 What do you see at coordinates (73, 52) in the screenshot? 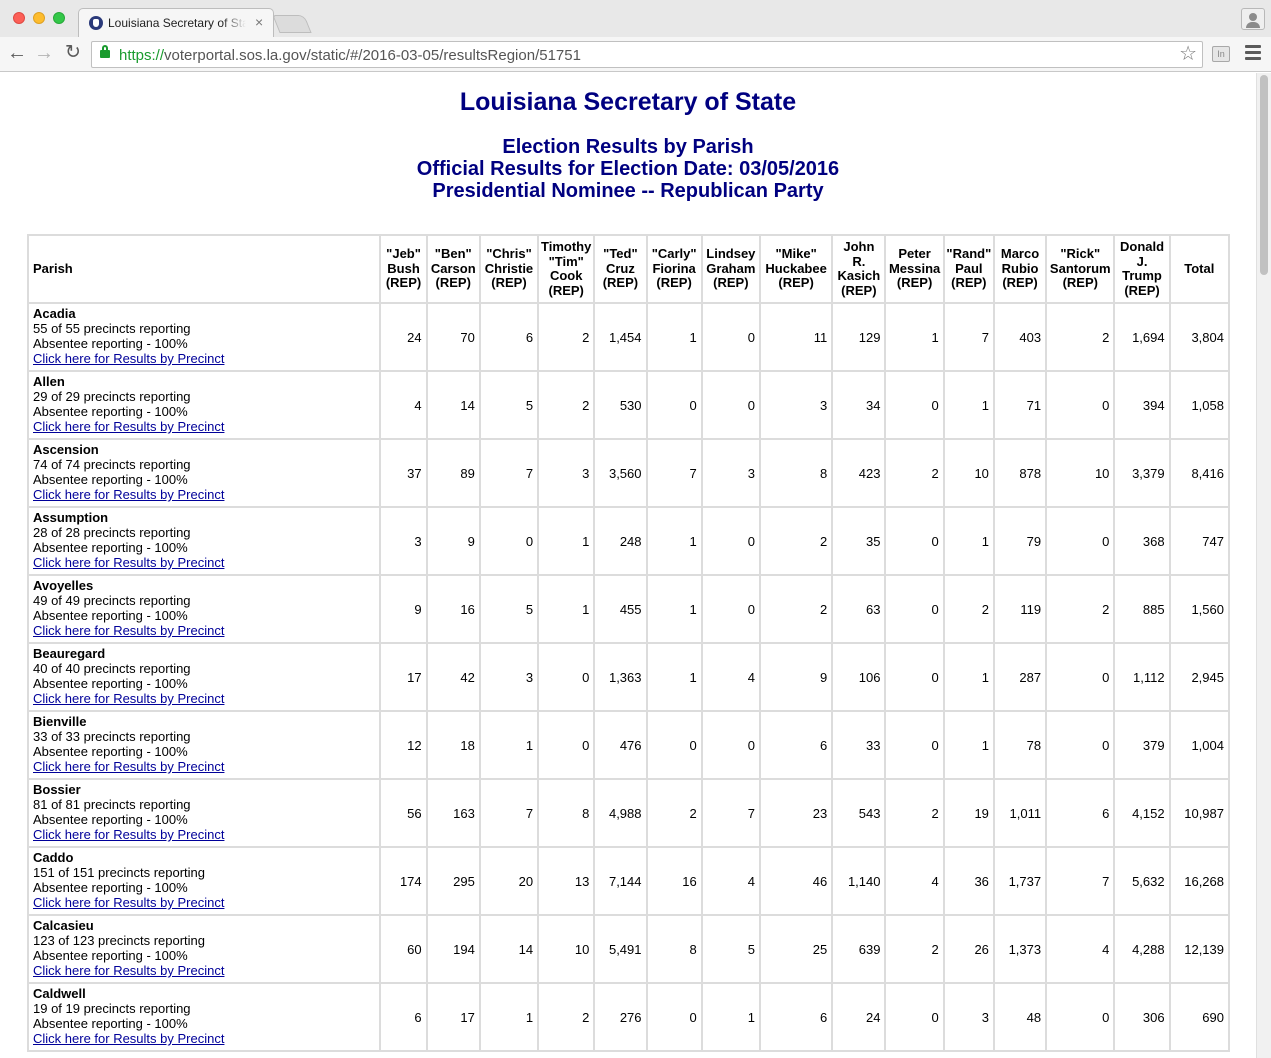
I see `reload-icon: ↻` at bounding box center [73, 52].